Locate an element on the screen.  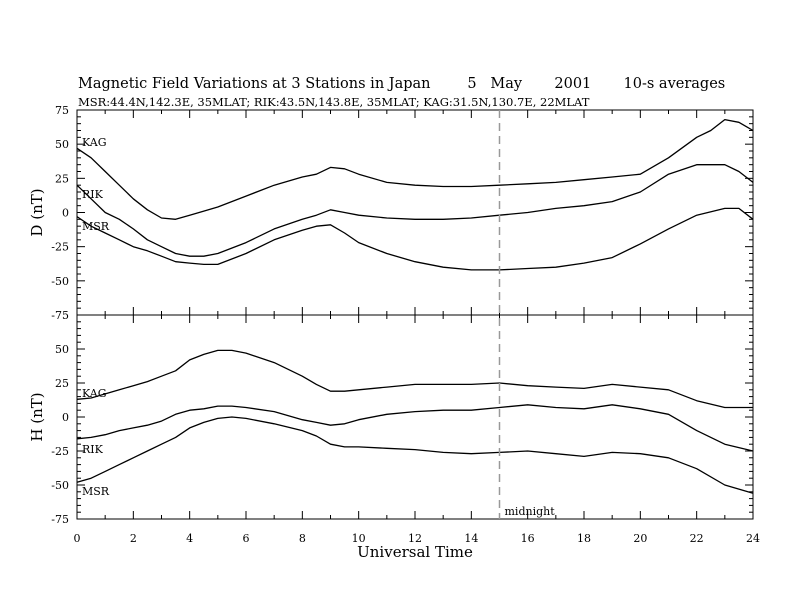
h-y-tick-label: 0 is located at coordinates (65, 417).